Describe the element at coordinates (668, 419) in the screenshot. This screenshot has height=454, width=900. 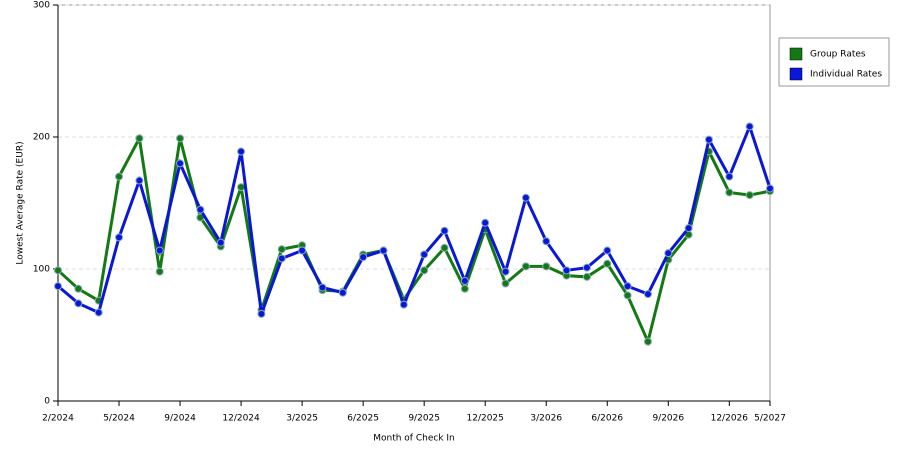
I see `x-tick-label: 9/2026` at that location.